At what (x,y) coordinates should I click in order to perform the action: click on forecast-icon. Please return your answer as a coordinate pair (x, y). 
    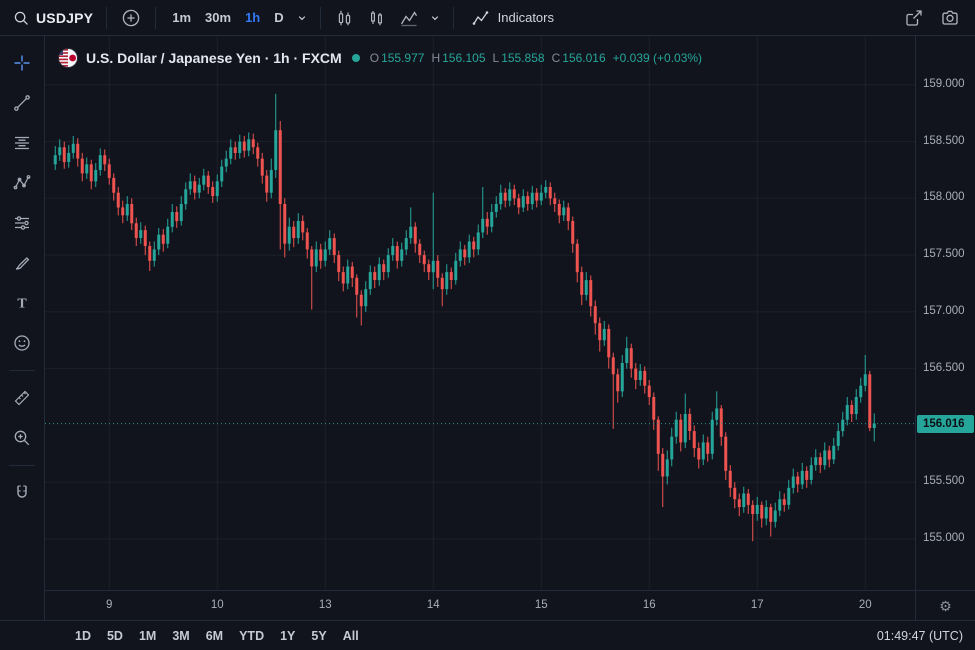
    Looking at the image, I should click on (22, 223).